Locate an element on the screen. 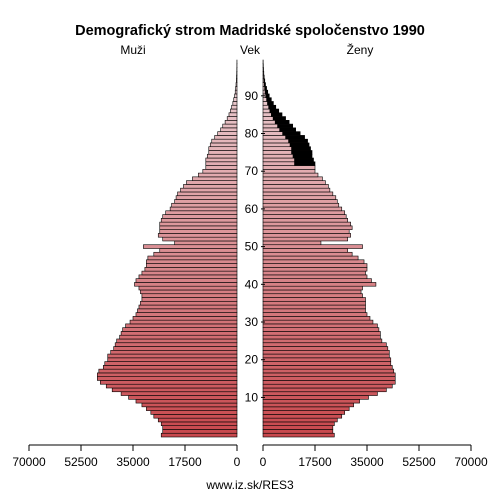 This screenshot has height=500, width=500. males-label: Muži is located at coordinates (132, 50).